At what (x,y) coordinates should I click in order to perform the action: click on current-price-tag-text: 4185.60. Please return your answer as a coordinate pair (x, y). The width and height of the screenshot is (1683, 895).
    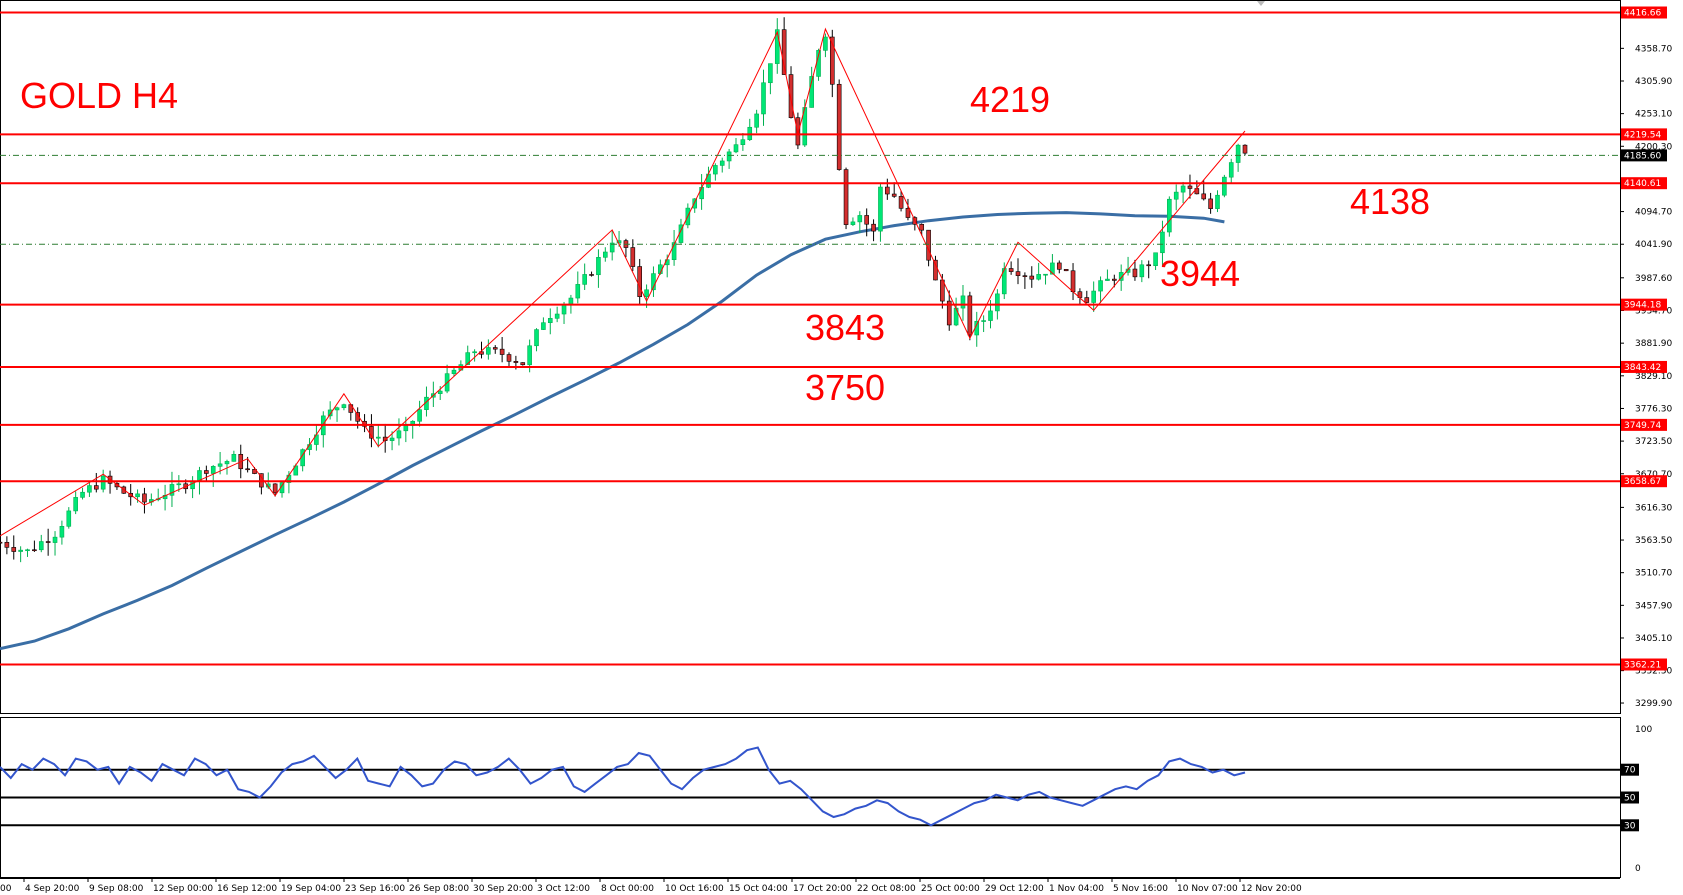
    Looking at the image, I should click on (1642, 156).